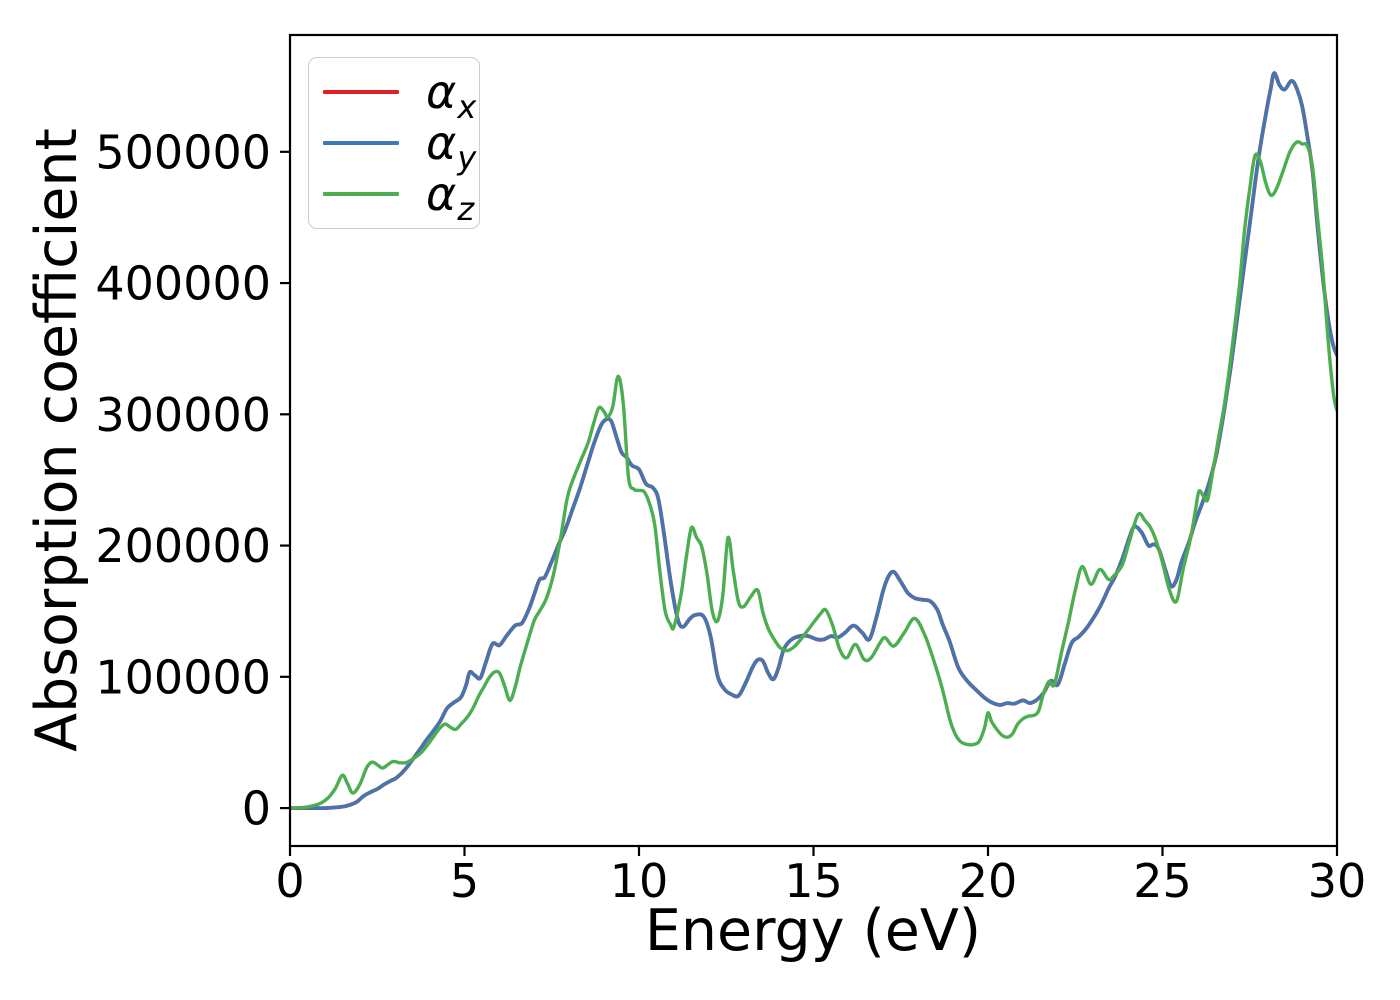 Image resolution: width=1400 pixels, height=1000 pixels. Describe the element at coordinates (57, 440) in the screenshot. I see `y-axis-label: Absorption coefficient` at that location.